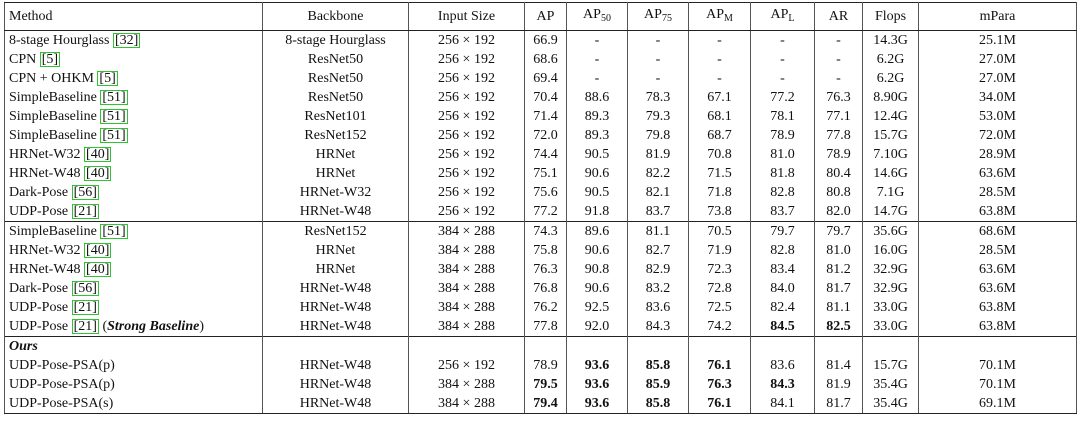 The image size is (1080, 421). I want to click on cell-text: 34.0M, so click(997, 97).